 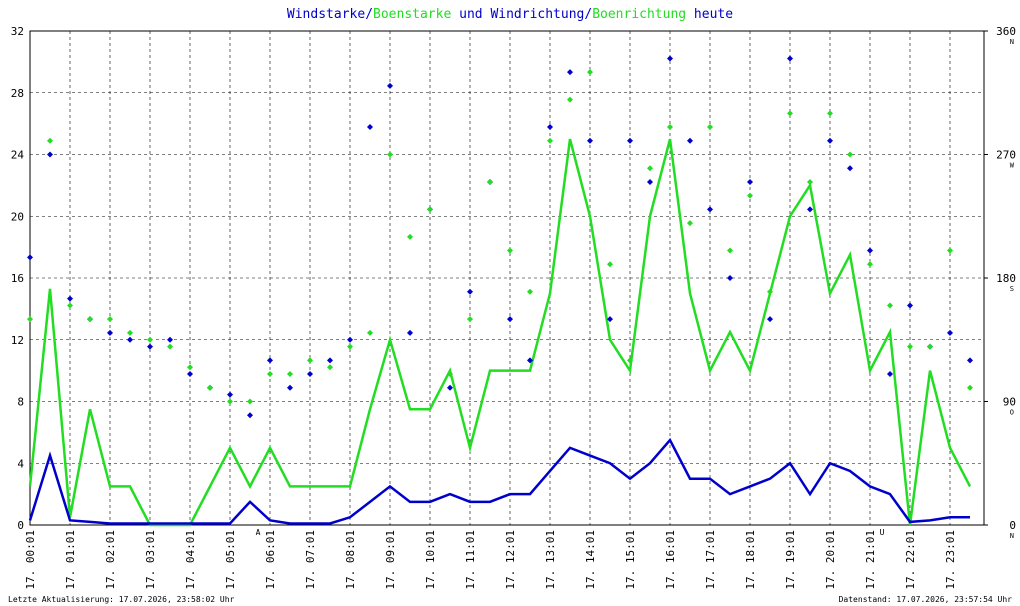 What do you see at coordinates (70, 560) in the screenshot?
I see `x-tick-label: 17. 01:01` at bounding box center [70, 560].